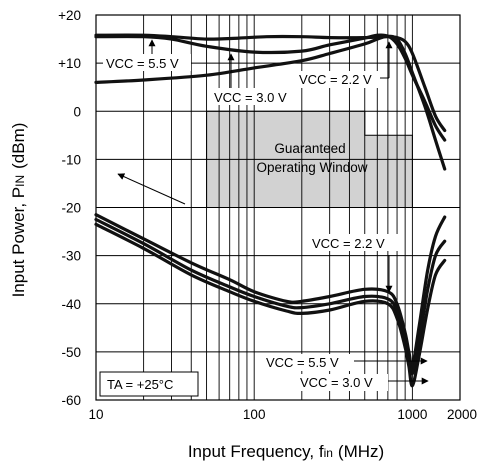 This screenshot has height=470, width=498. What do you see at coordinates (71, 352) in the screenshot?
I see `y-tick-label: -50` at bounding box center [71, 352].